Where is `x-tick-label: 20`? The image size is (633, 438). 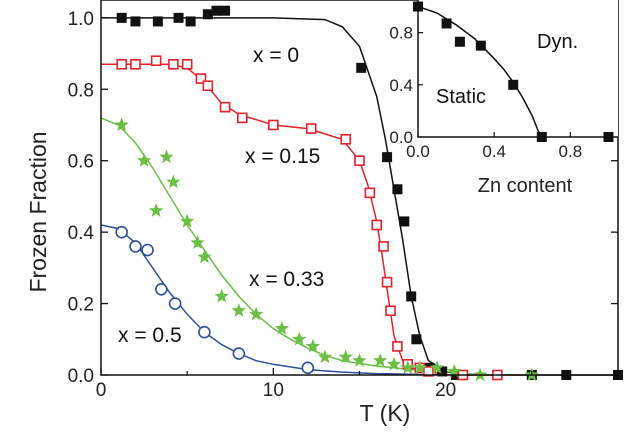
x-tick-label: 20 is located at coordinates (445, 390).